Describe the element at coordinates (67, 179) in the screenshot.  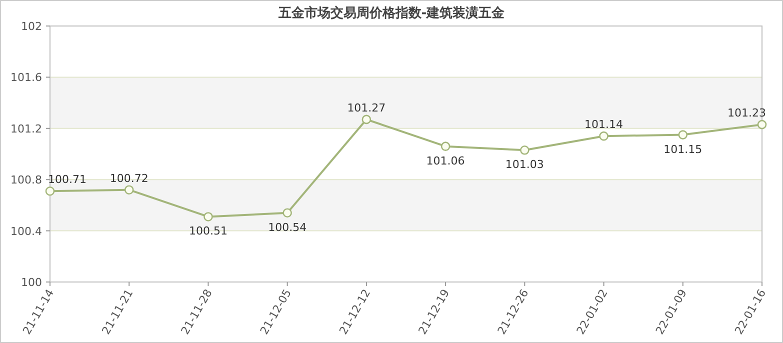
I see `data-label: 100.71` at that location.